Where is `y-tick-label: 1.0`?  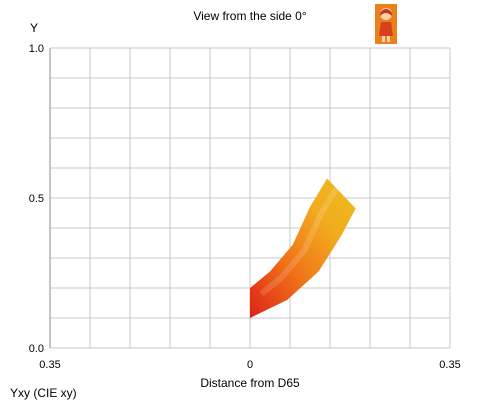
y-tick-label: 1.0 is located at coordinates (36, 49).